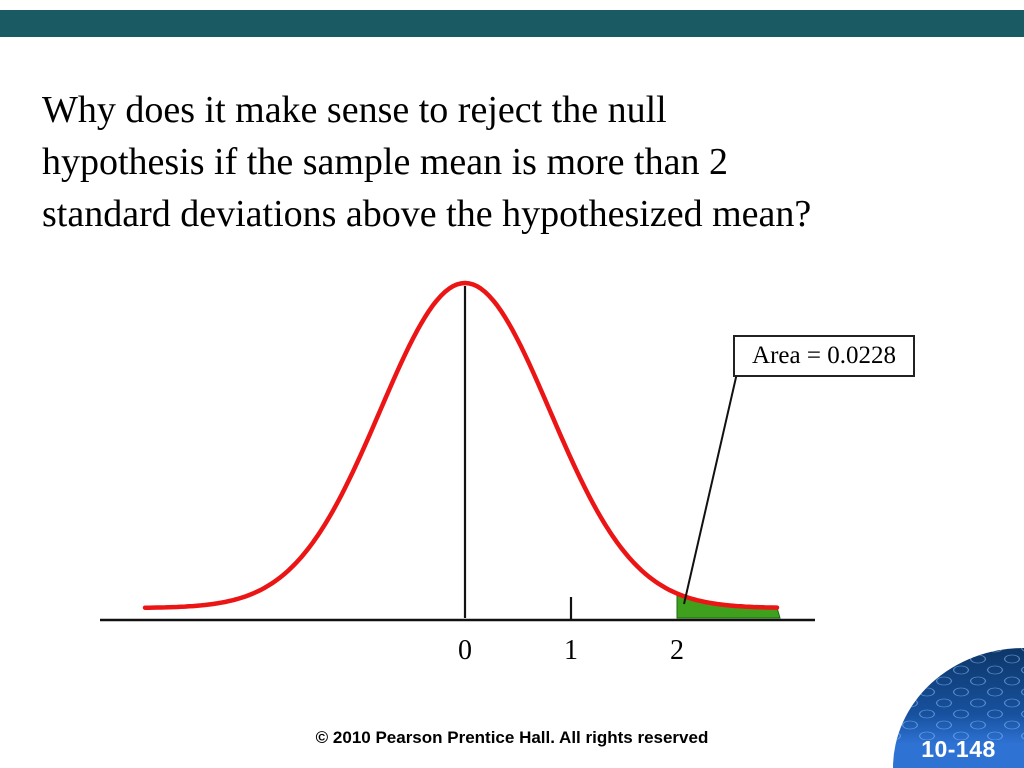 The image size is (1024, 768). What do you see at coordinates (571, 650) in the screenshot?
I see `svg-text: 1` at bounding box center [571, 650].